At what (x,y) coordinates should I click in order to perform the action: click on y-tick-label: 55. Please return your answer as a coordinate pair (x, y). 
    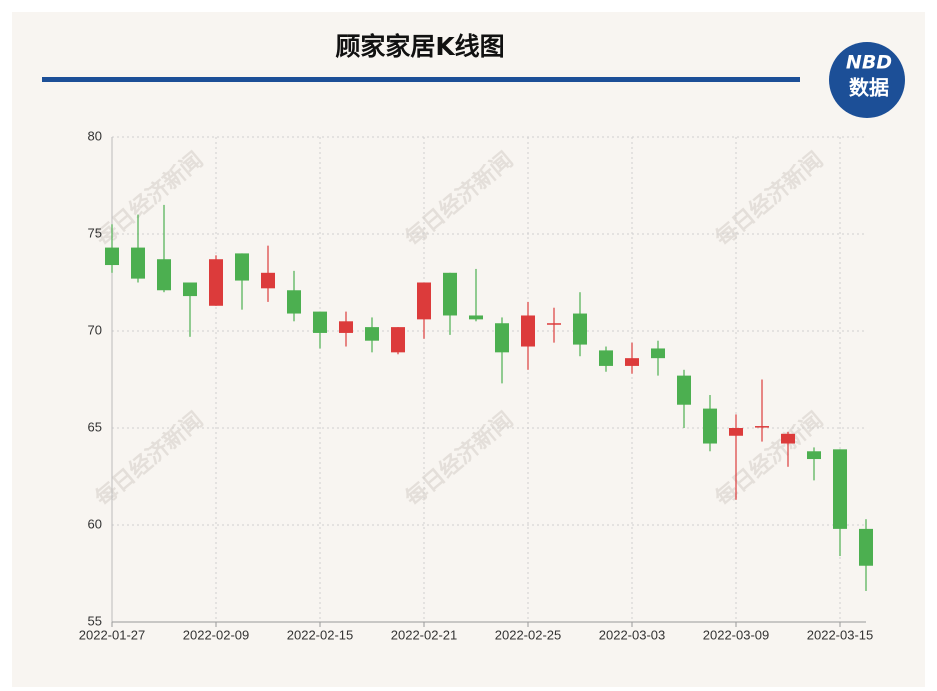
    Looking at the image, I should click on (95, 620).